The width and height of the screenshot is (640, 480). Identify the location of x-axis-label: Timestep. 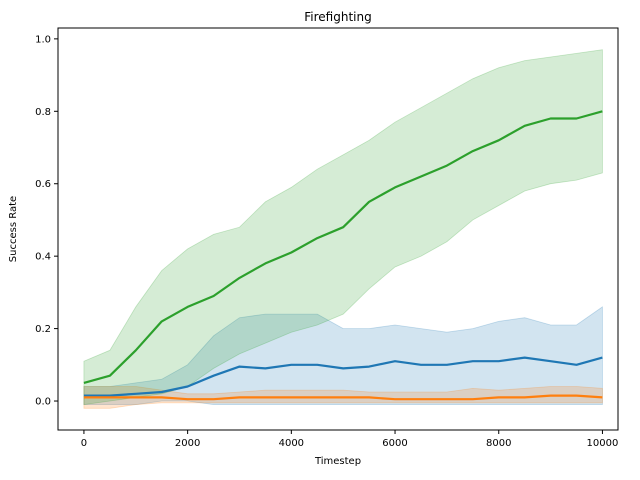
(337, 461).